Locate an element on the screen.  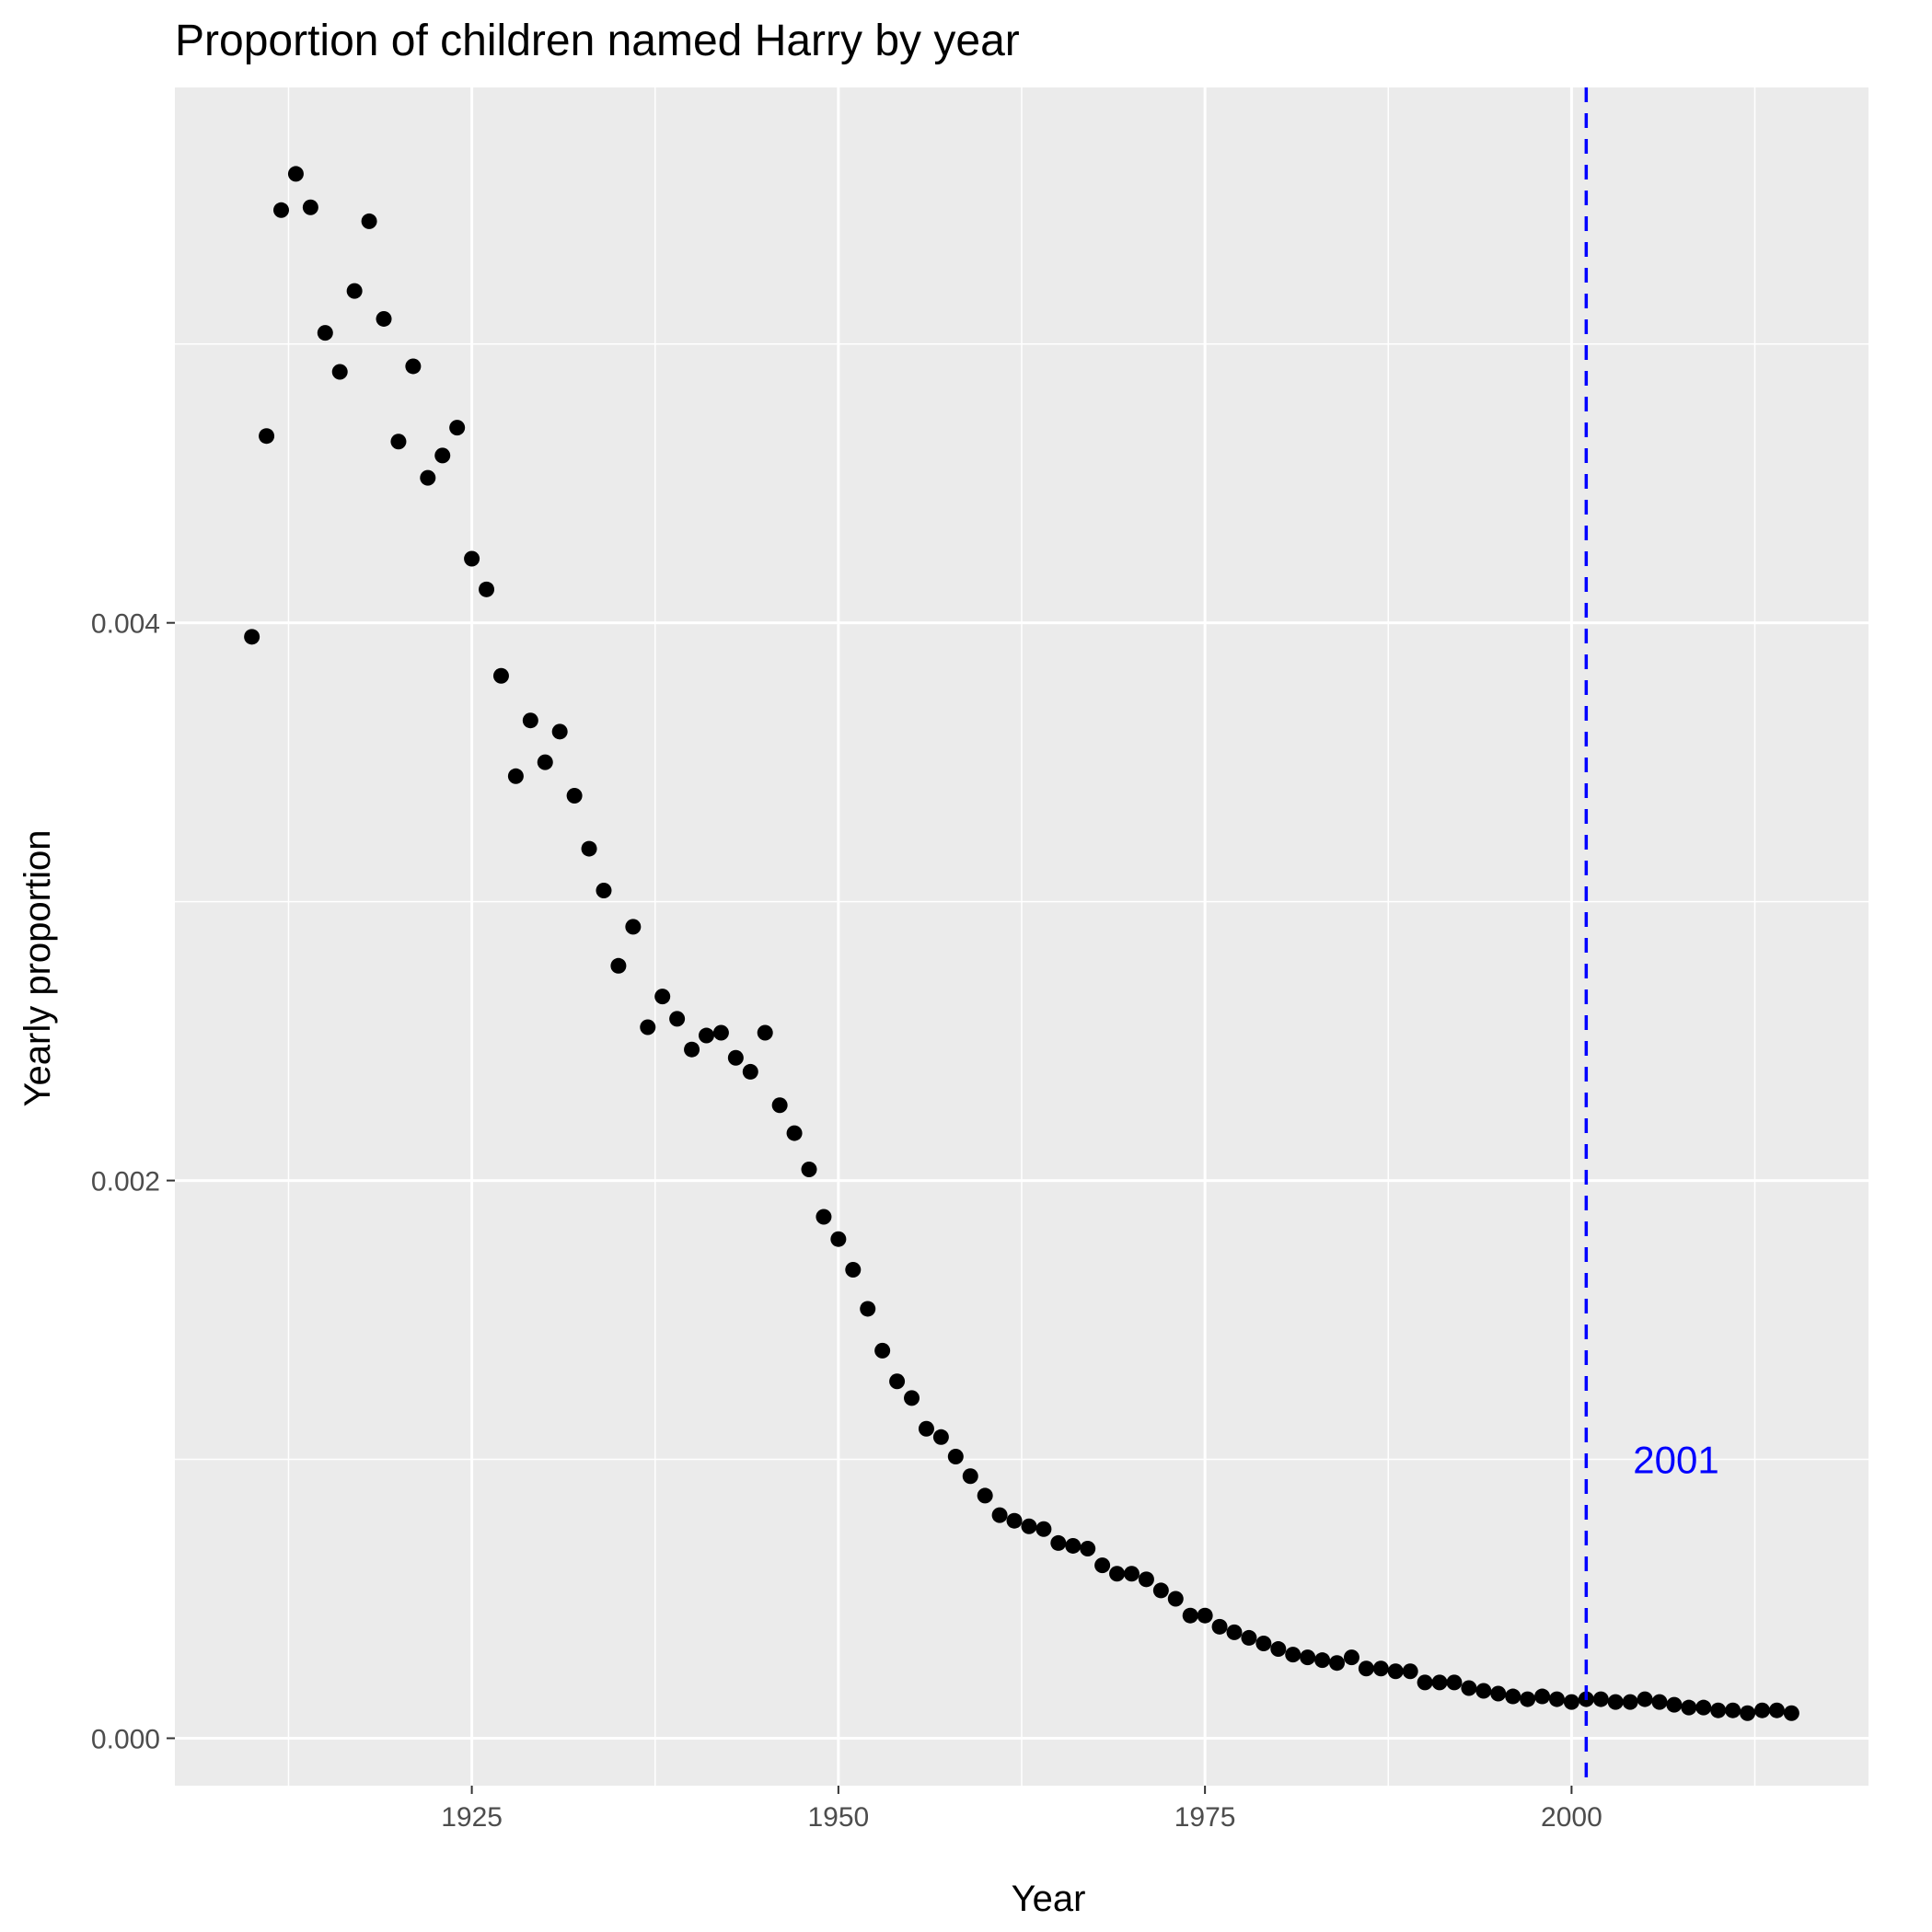
y-axis-title: Yearly proportion is located at coordinates (38, 969).